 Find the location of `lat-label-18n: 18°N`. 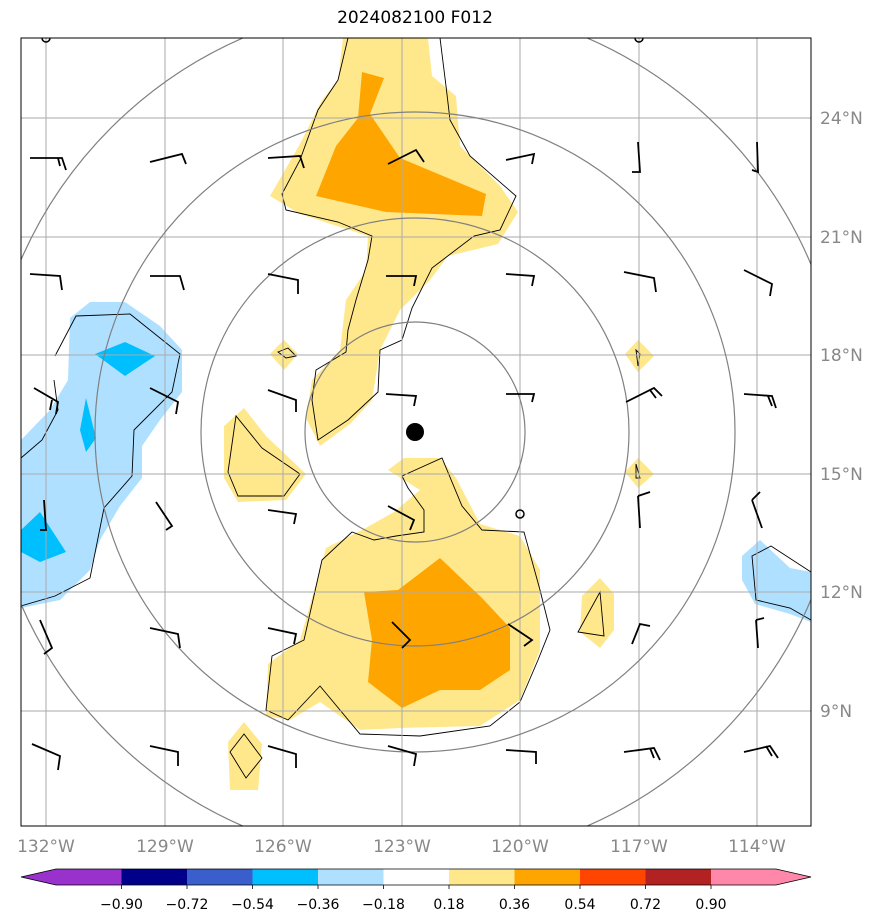

lat-label-18n: 18°N is located at coordinates (841, 356).